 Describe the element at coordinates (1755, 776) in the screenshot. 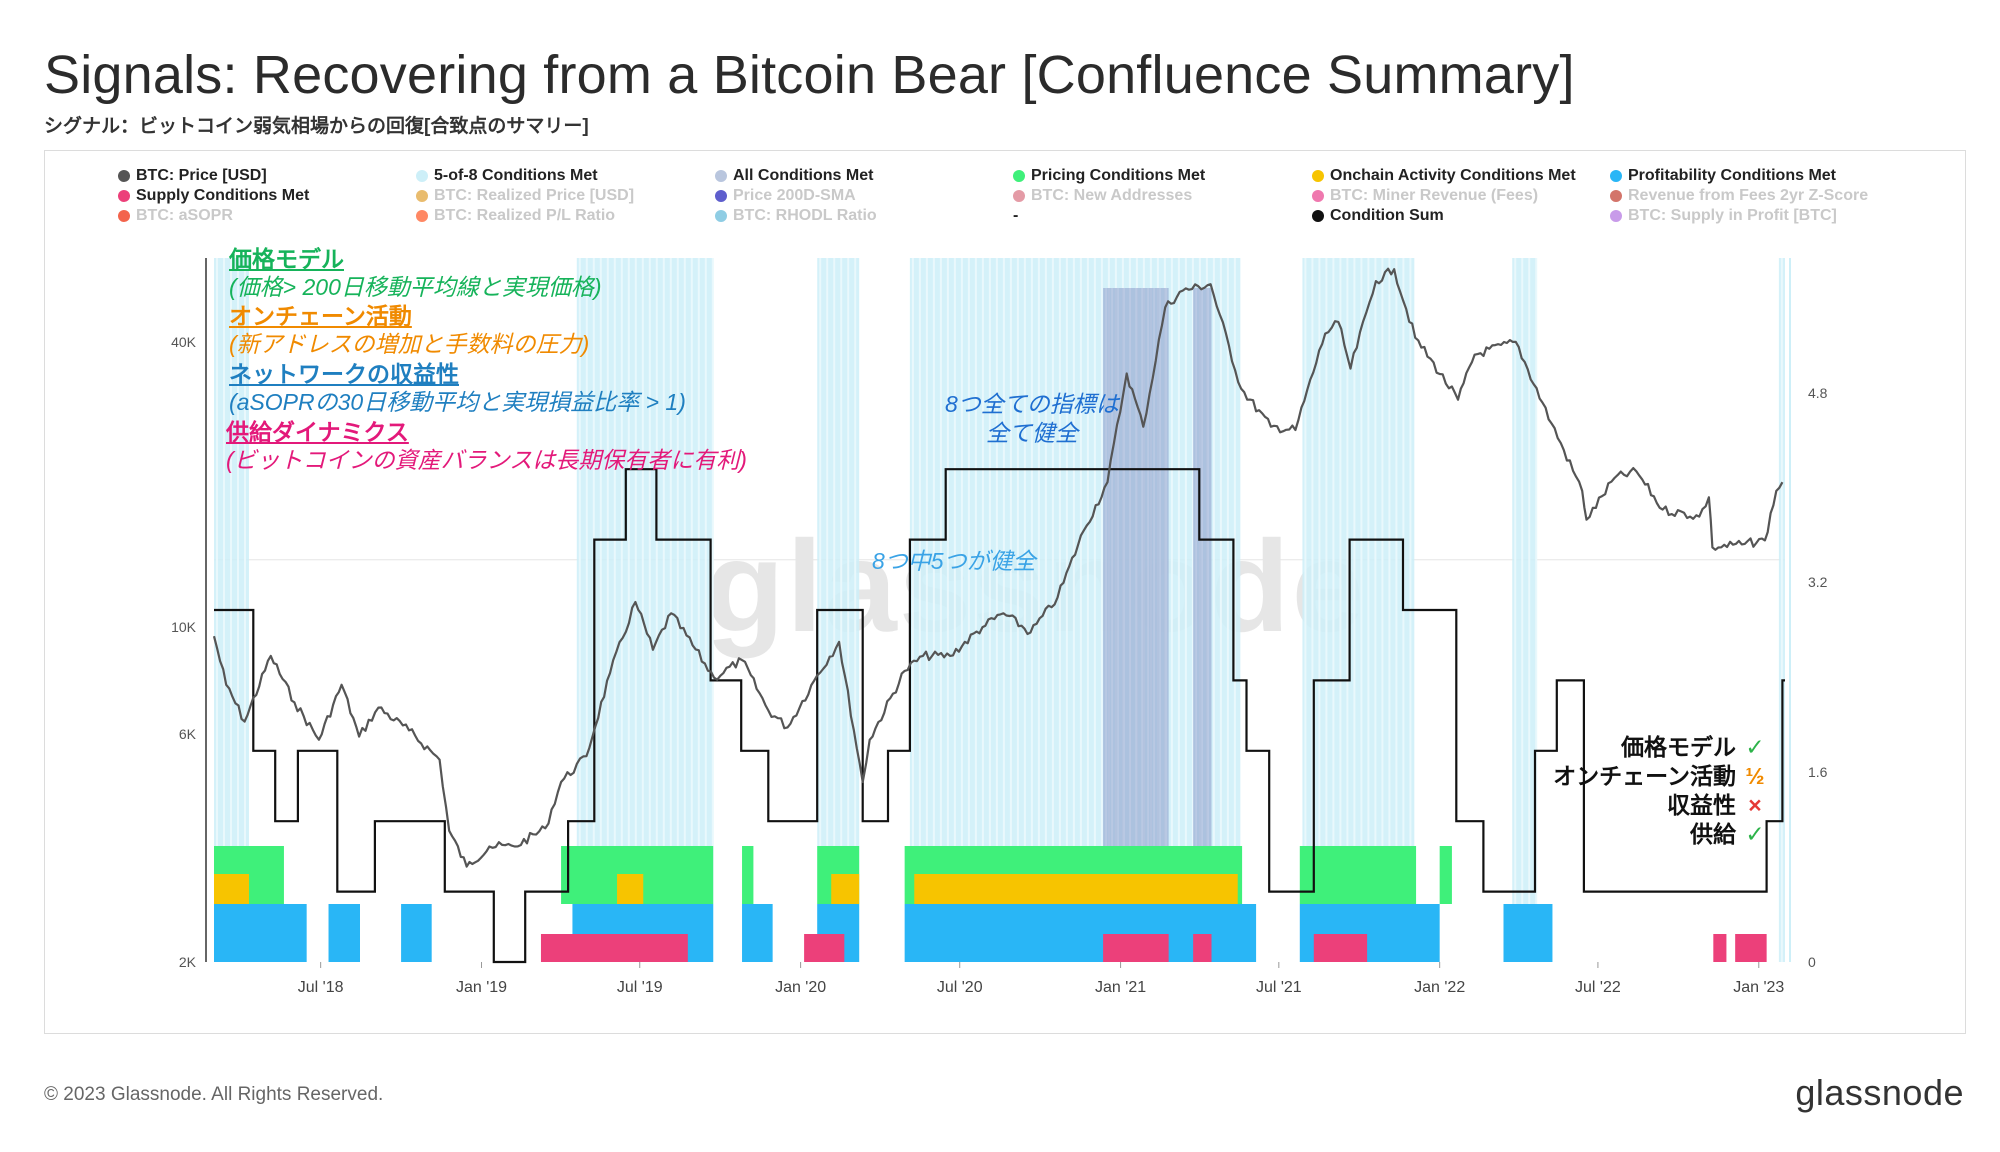

I see `status-mark-icon: ½` at that location.